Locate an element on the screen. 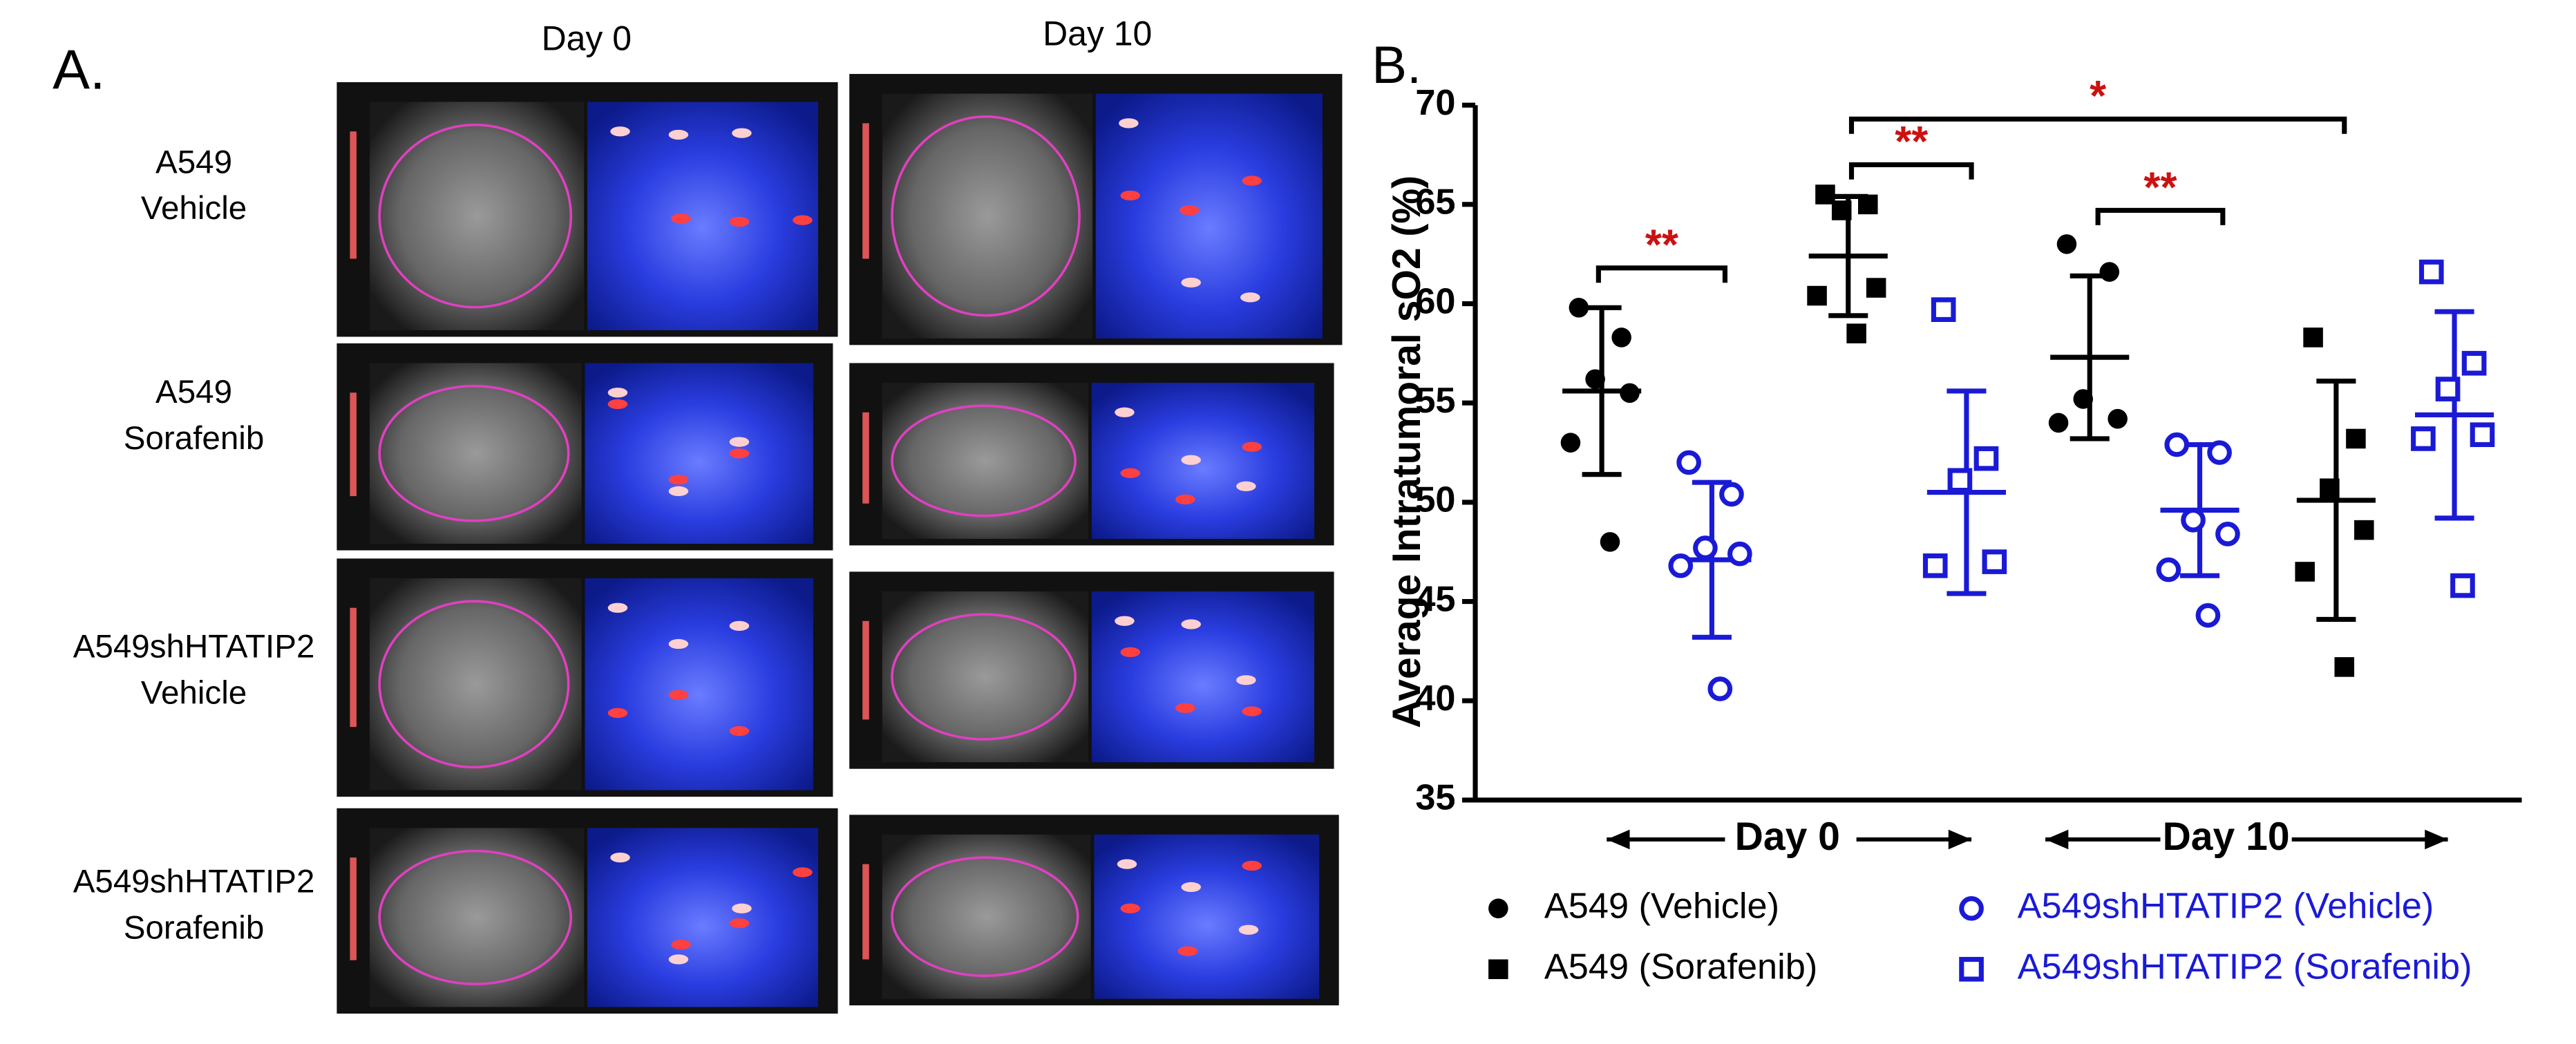  y-tick-label: 55 is located at coordinates (1435, 401).